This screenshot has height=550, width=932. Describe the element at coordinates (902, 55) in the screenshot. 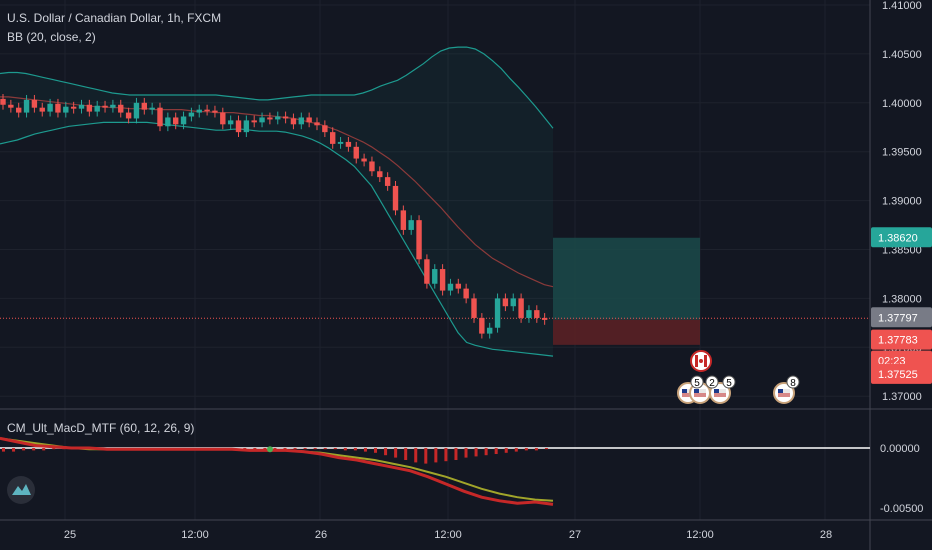

I see `price-tick-label: 1.40500` at that location.